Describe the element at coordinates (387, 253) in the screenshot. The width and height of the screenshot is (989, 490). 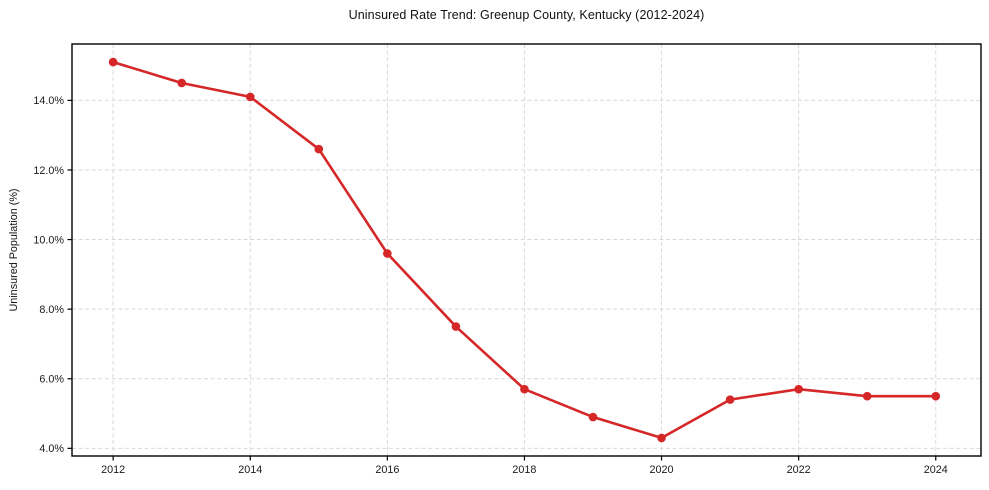
I see `data-point-2016` at that location.